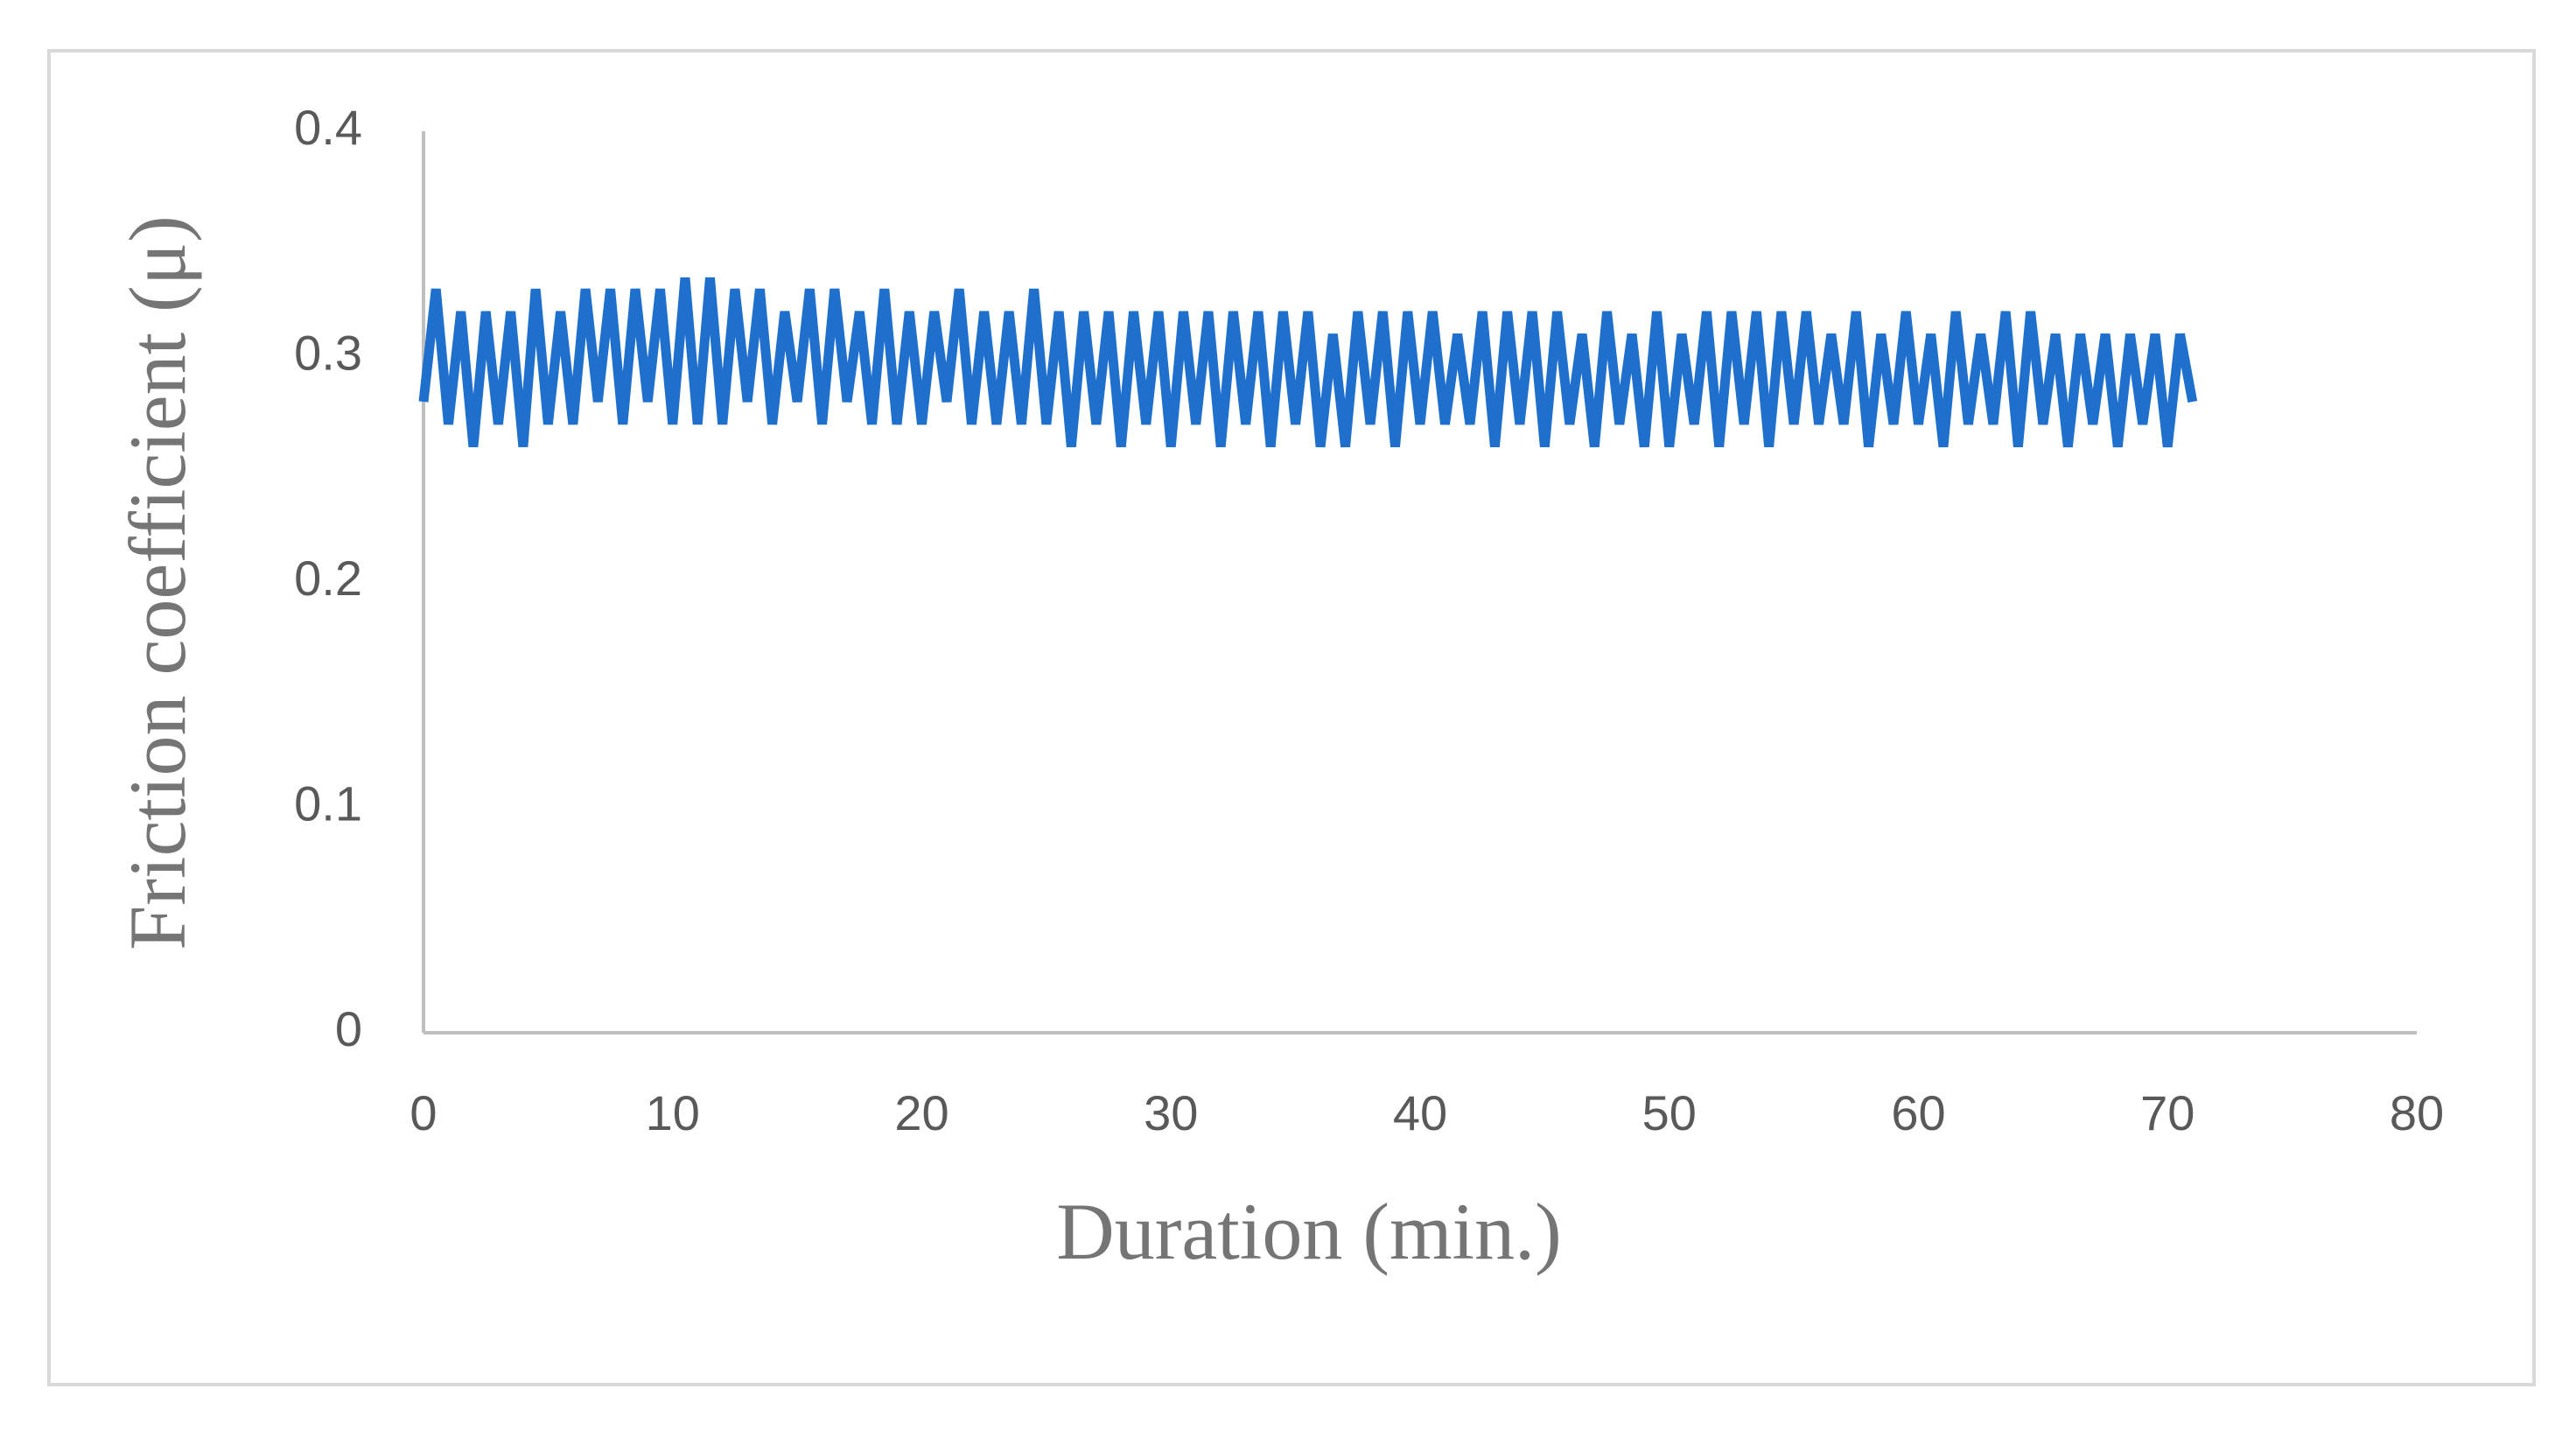 This screenshot has height=1438, width=2576. Describe the element at coordinates (1918, 1112) in the screenshot. I see `x-tick-label: 60` at that location.